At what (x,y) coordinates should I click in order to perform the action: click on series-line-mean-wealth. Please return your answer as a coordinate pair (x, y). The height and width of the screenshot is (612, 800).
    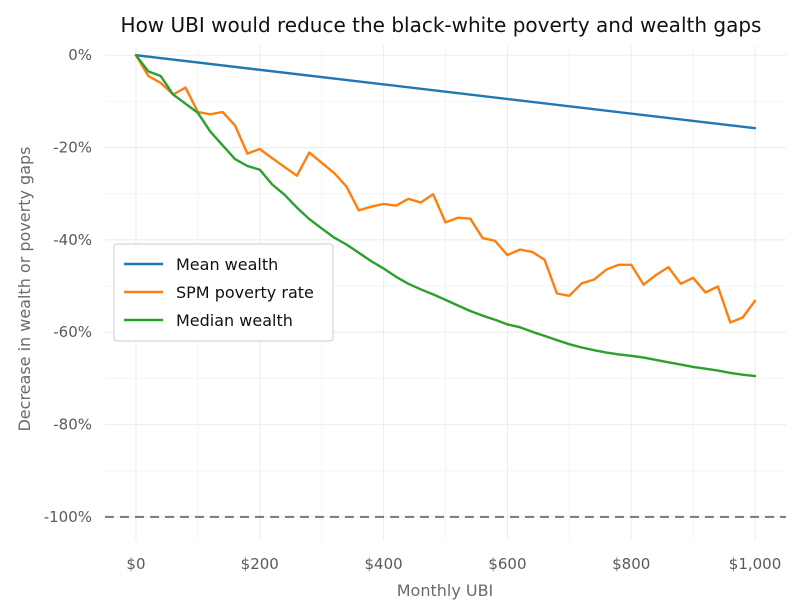
    Looking at the image, I should click on (445, 92).